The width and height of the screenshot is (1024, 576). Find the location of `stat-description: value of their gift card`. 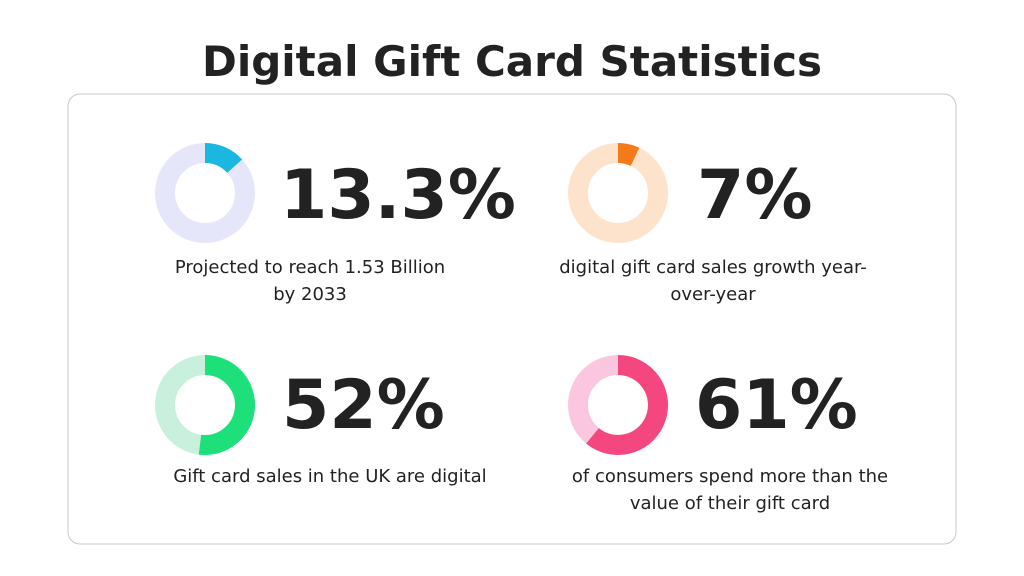

stat-description: value of their gift card is located at coordinates (730, 503).